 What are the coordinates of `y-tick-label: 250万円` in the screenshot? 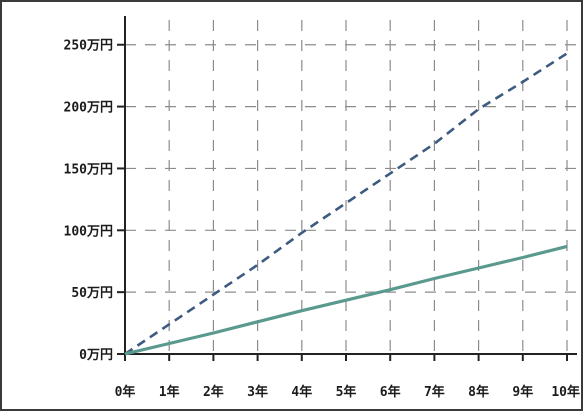 It's located at (88, 46).